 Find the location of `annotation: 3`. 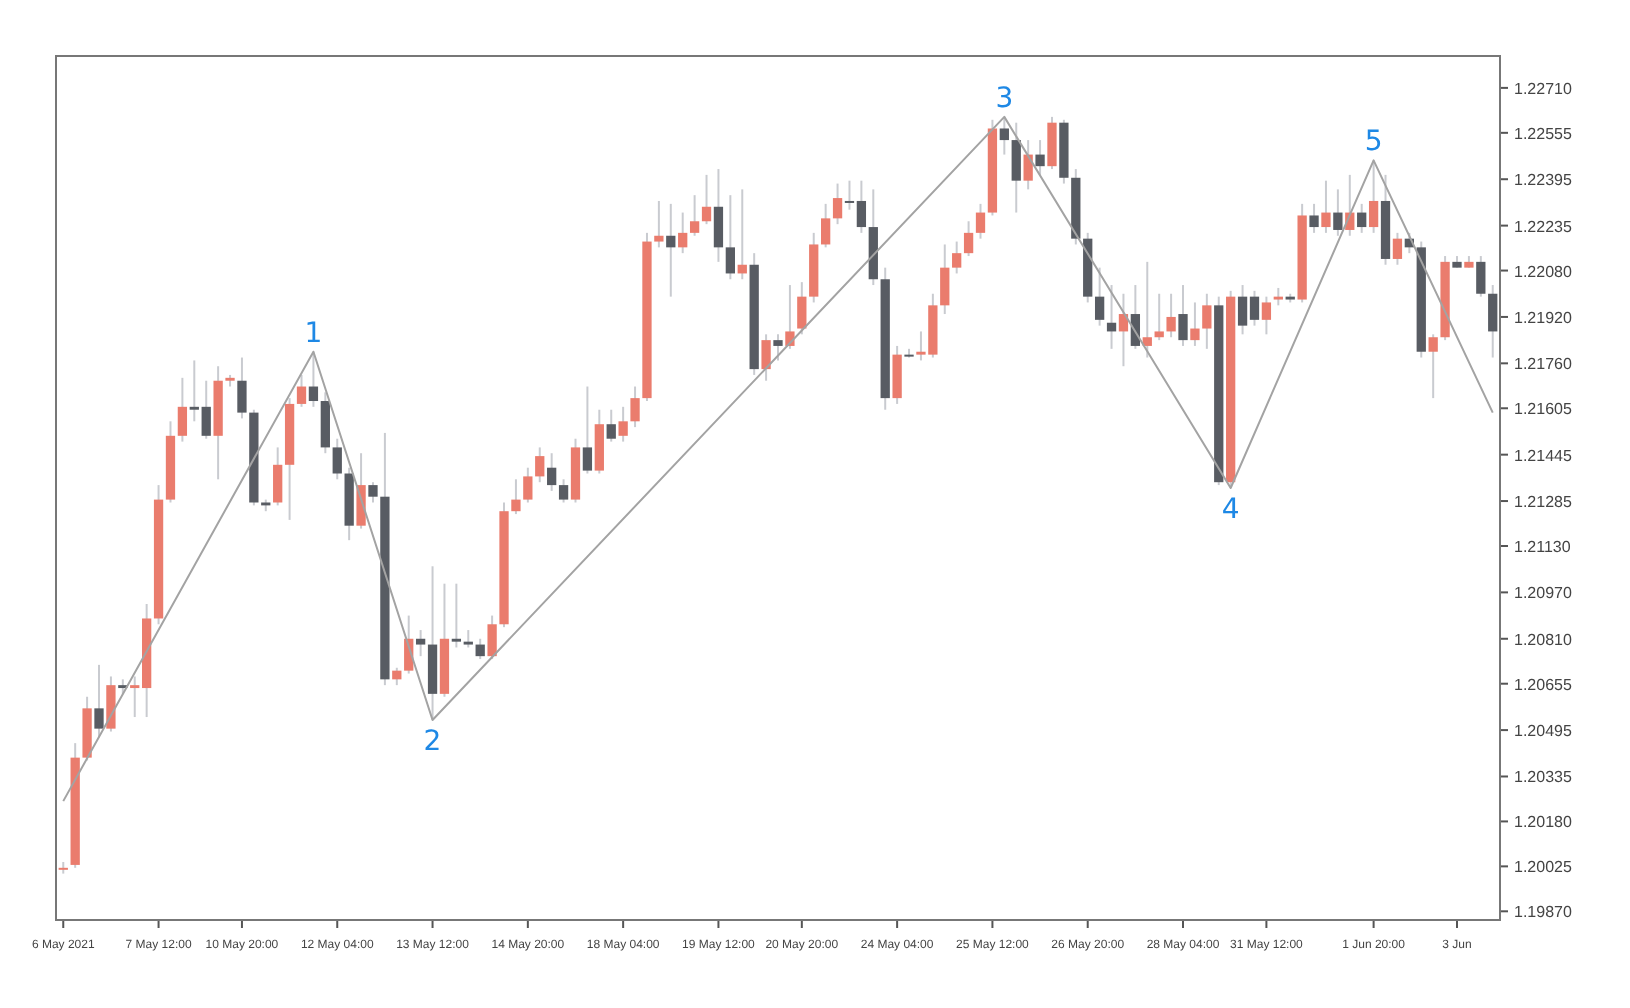

annotation: 3 is located at coordinates (1004, 98).